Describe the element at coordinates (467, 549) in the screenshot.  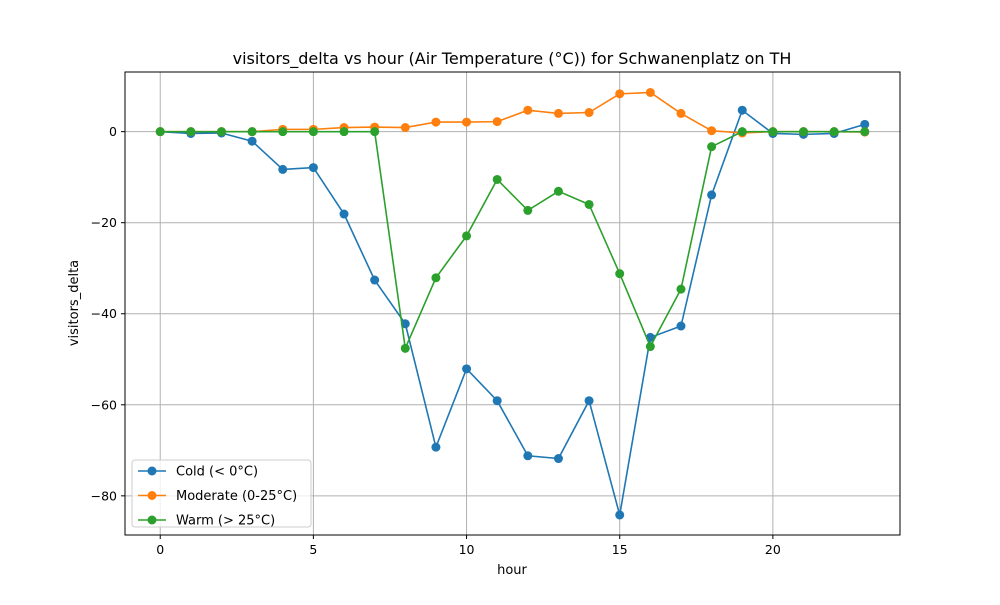
I see `x-tick-label: 10` at that location.